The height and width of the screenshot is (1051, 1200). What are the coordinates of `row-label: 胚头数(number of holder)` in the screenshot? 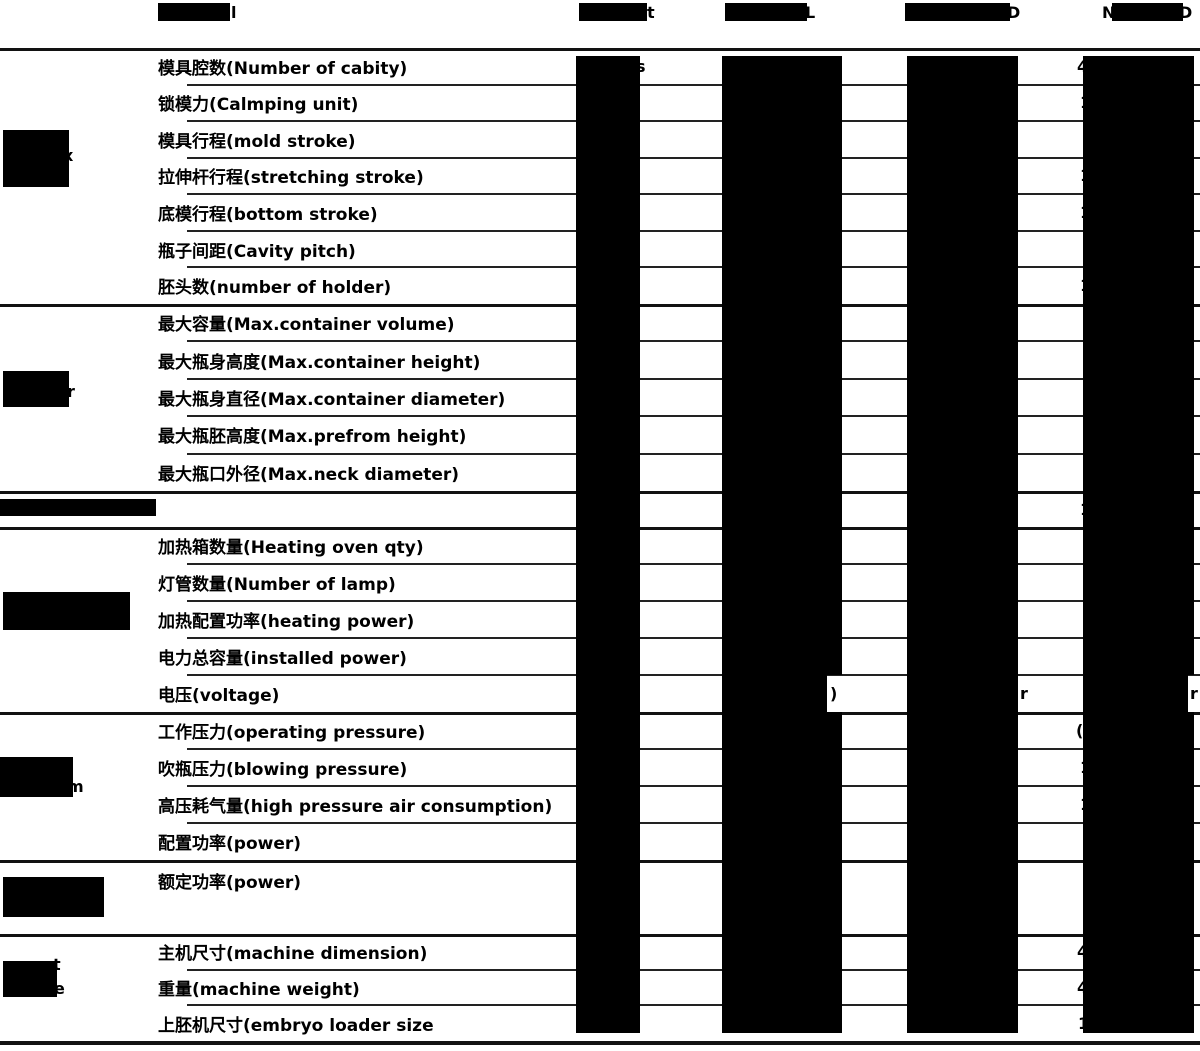 It's located at (275, 288).